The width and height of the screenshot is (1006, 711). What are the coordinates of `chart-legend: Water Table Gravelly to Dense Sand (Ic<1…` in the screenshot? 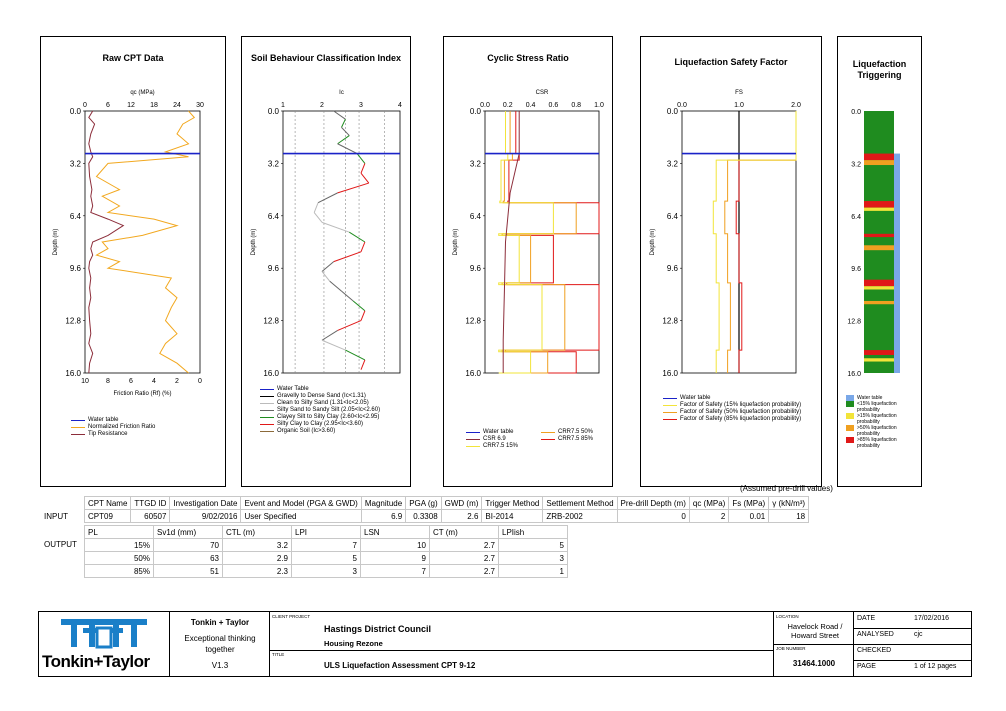 It's located at (332, 410).